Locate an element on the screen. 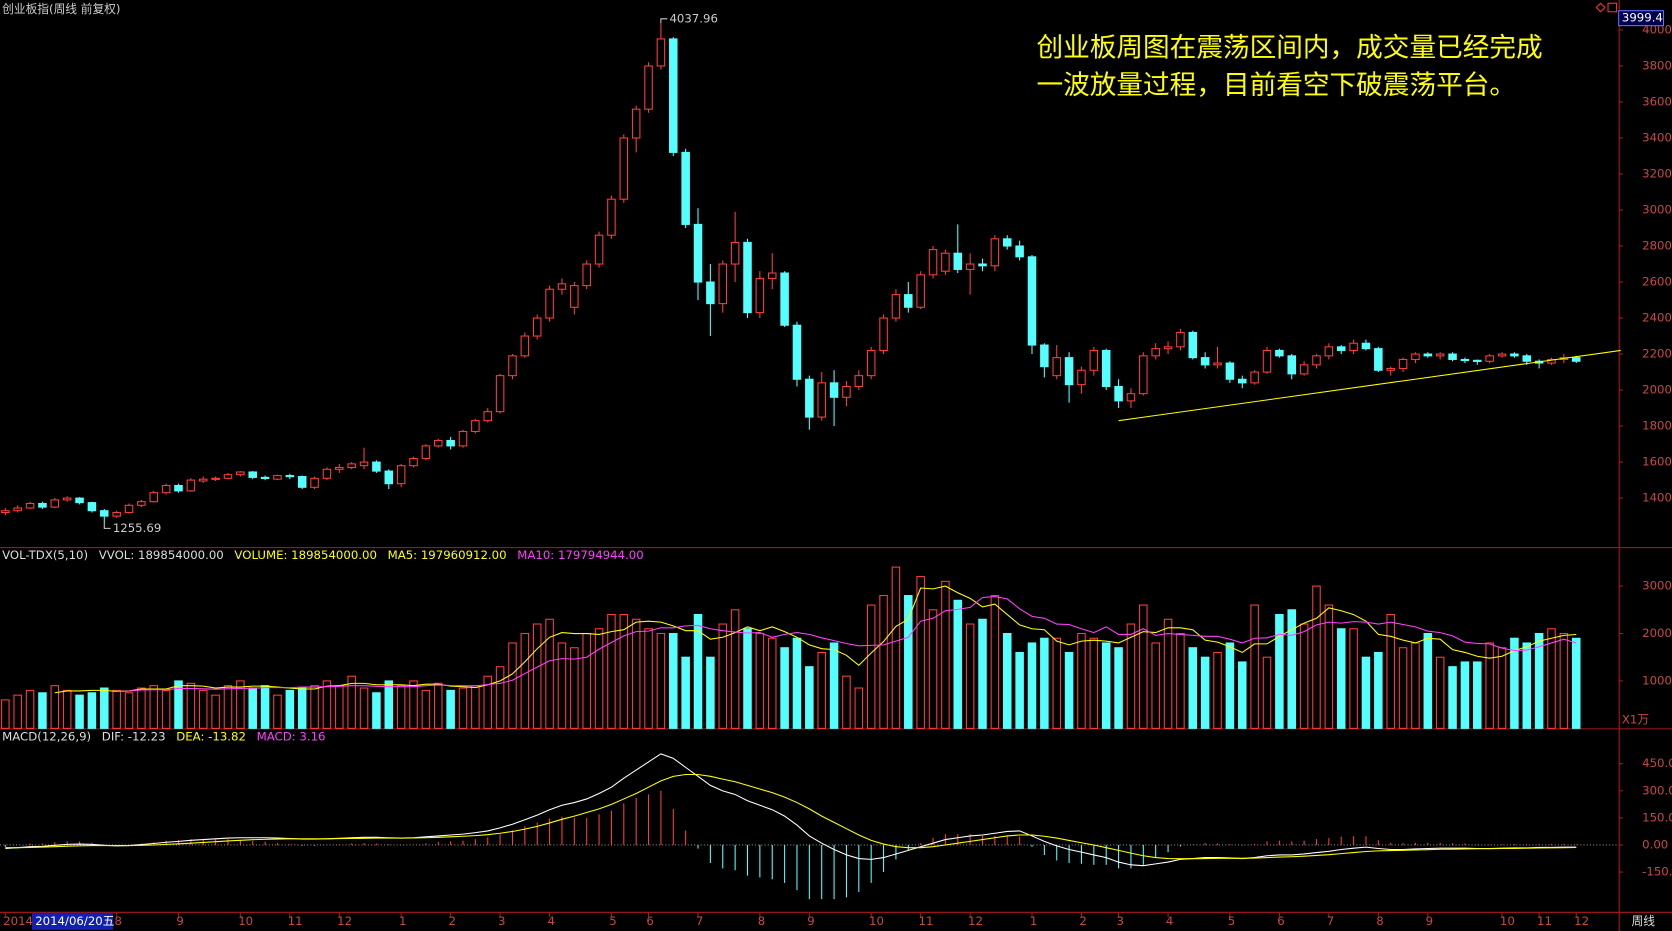 The image size is (1672, 931). trend-line is located at coordinates (1369, 385).